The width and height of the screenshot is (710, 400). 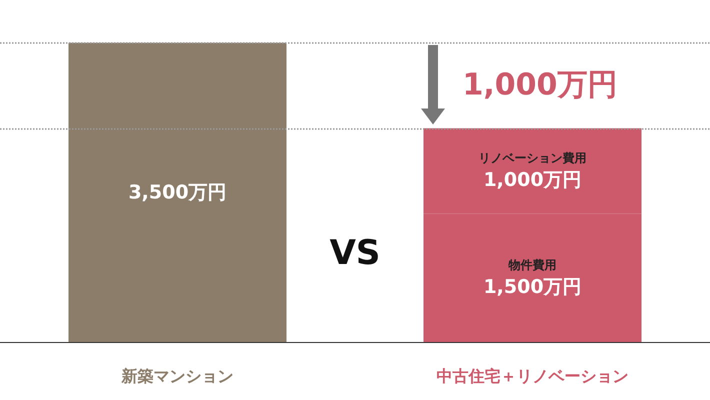 I want to click on annotation: VS, so click(x=355, y=253).